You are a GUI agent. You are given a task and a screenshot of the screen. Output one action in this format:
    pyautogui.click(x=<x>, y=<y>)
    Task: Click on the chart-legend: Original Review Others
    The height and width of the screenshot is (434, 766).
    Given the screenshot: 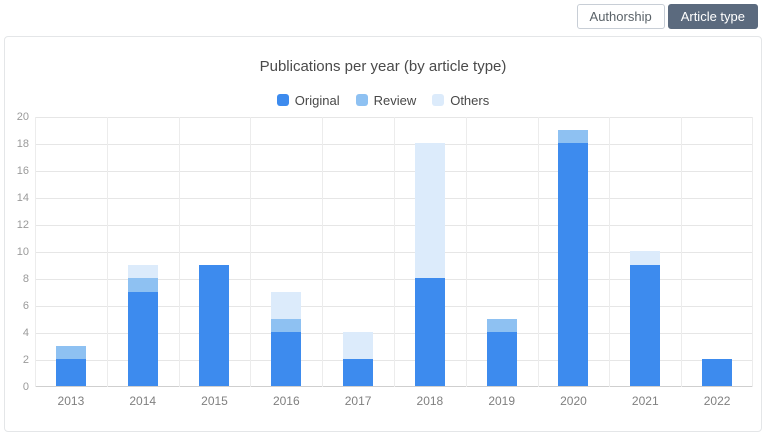 What is the action you would take?
    pyautogui.click(x=383, y=100)
    